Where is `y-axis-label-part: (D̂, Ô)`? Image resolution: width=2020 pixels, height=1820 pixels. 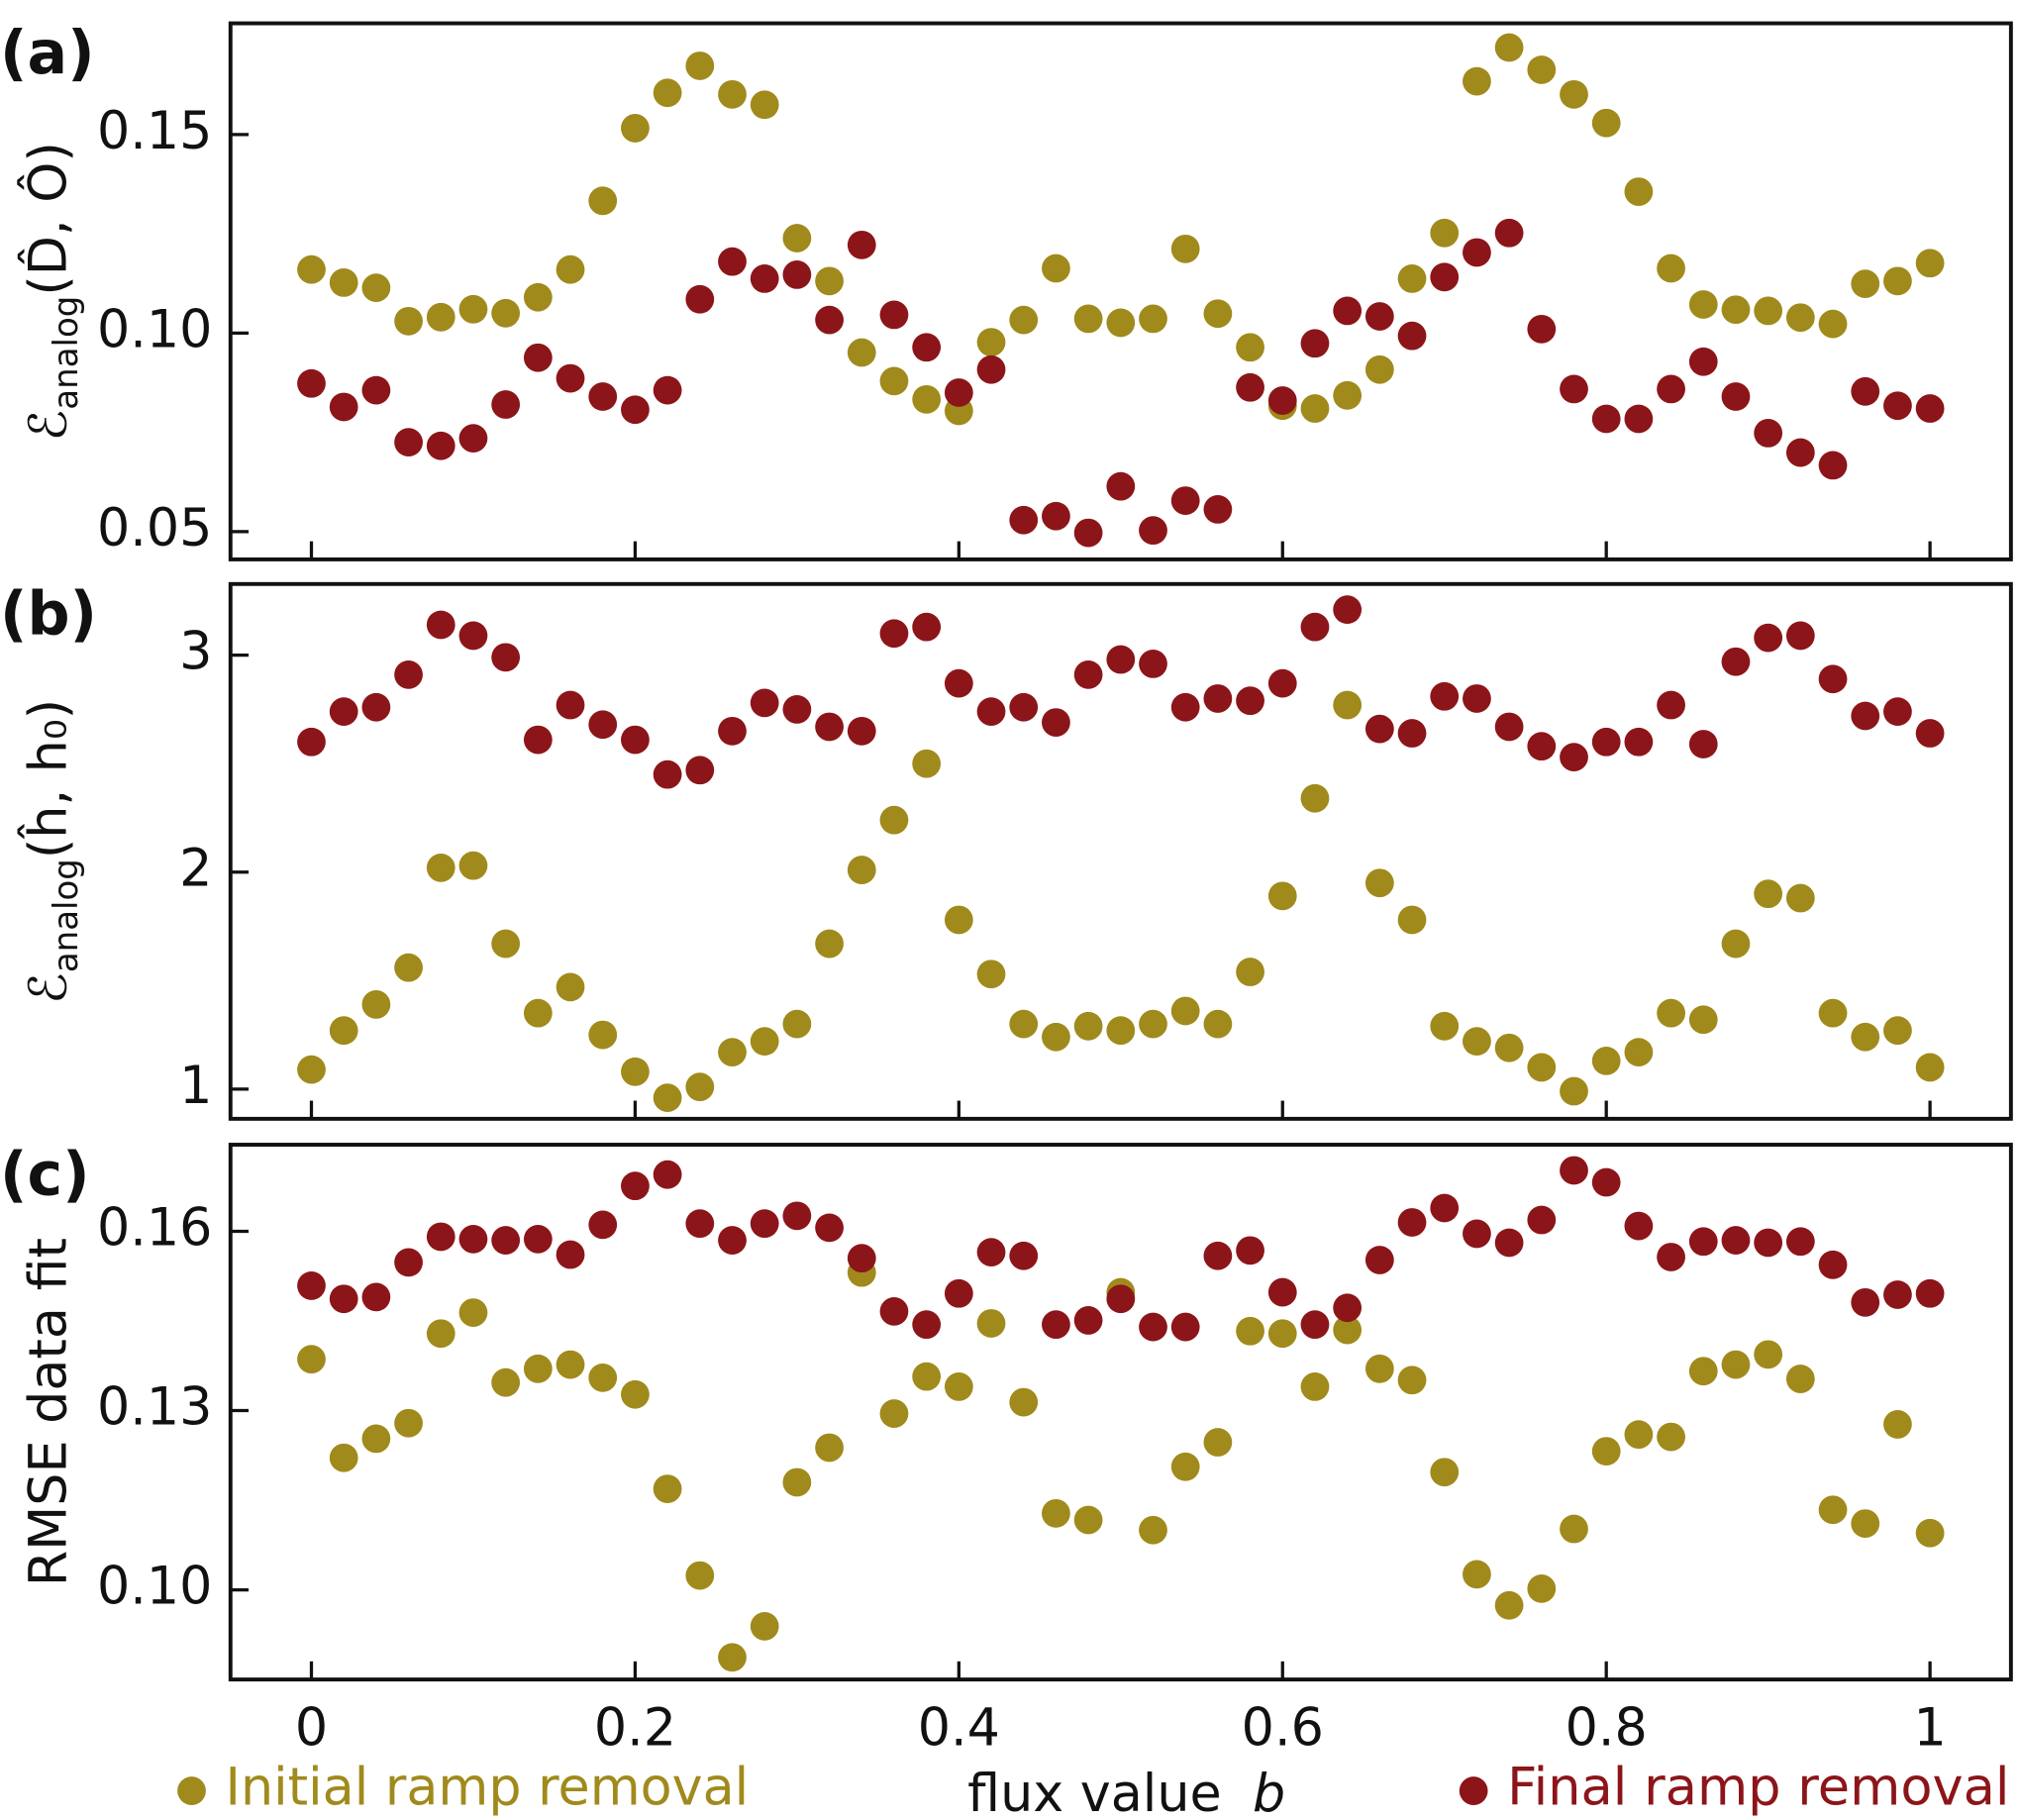 y-axis-label-part: (D̂, Ô) is located at coordinates (47, 219).